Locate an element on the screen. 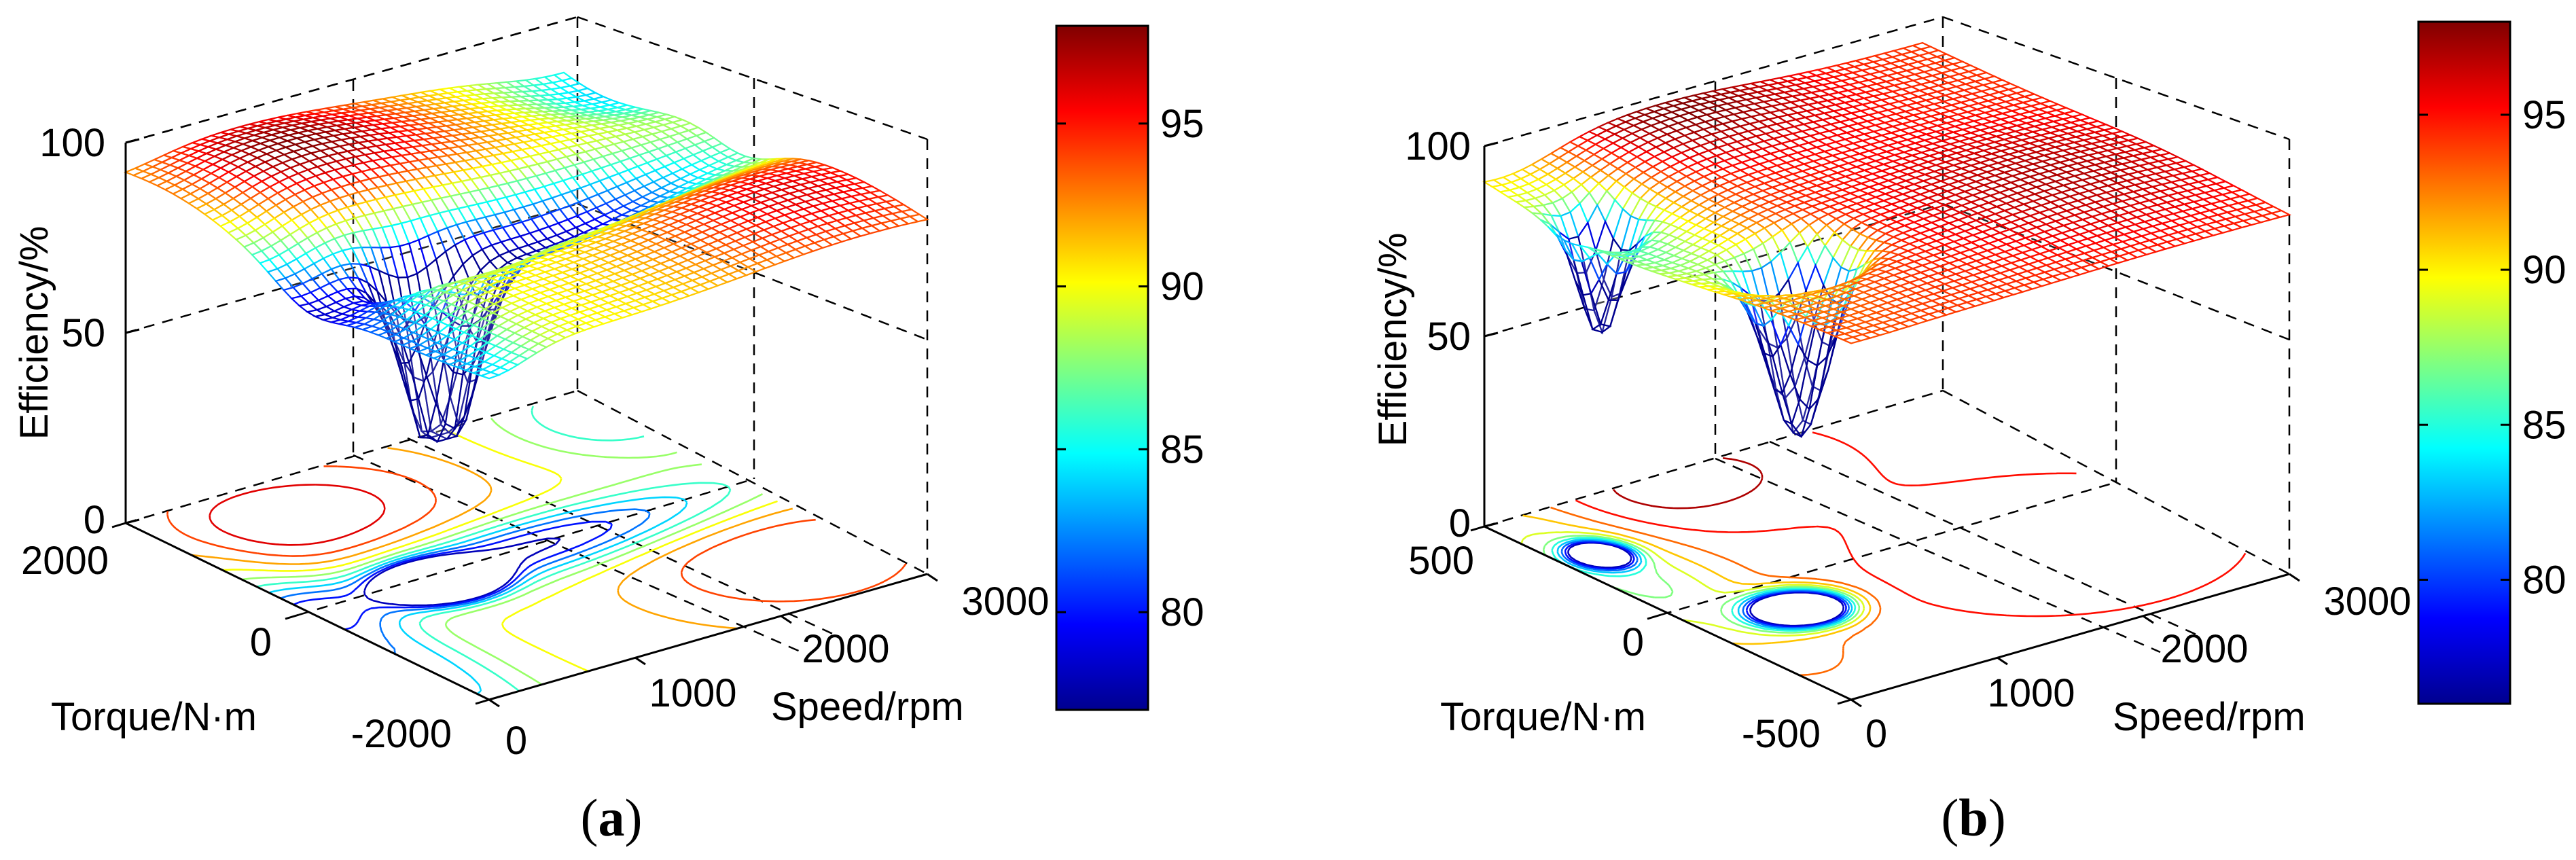 The width and height of the screenshot is (2576, 860). panel-a-floor-contours is located at coordinates (536, 550).